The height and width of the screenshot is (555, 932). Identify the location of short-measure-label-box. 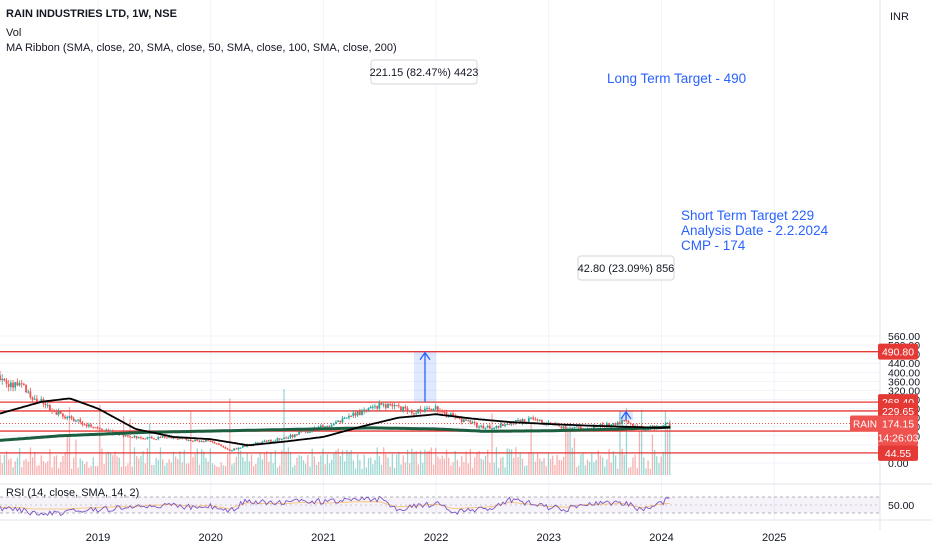
(626, 268).